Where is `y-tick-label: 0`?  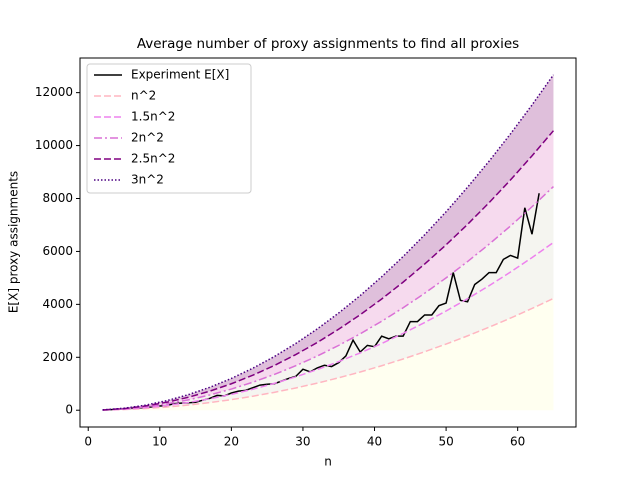
y-tick-label: 0 is located at coordinates (69, 410).